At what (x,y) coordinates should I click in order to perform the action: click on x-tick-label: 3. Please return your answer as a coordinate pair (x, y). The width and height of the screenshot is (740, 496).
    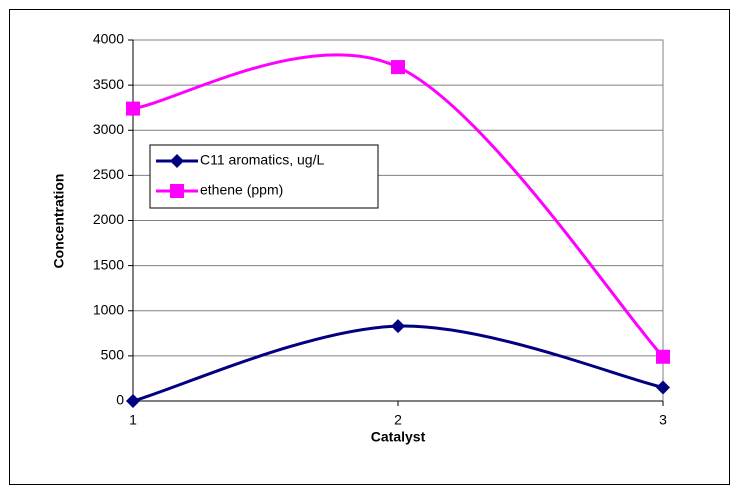
    Looking at the image, I should click on (663, 420).